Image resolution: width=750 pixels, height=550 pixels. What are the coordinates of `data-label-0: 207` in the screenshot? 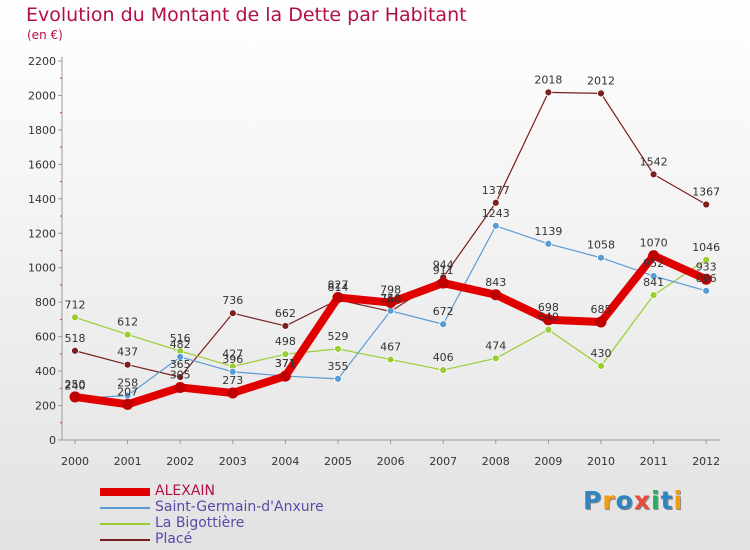 It's located at (127, 391).